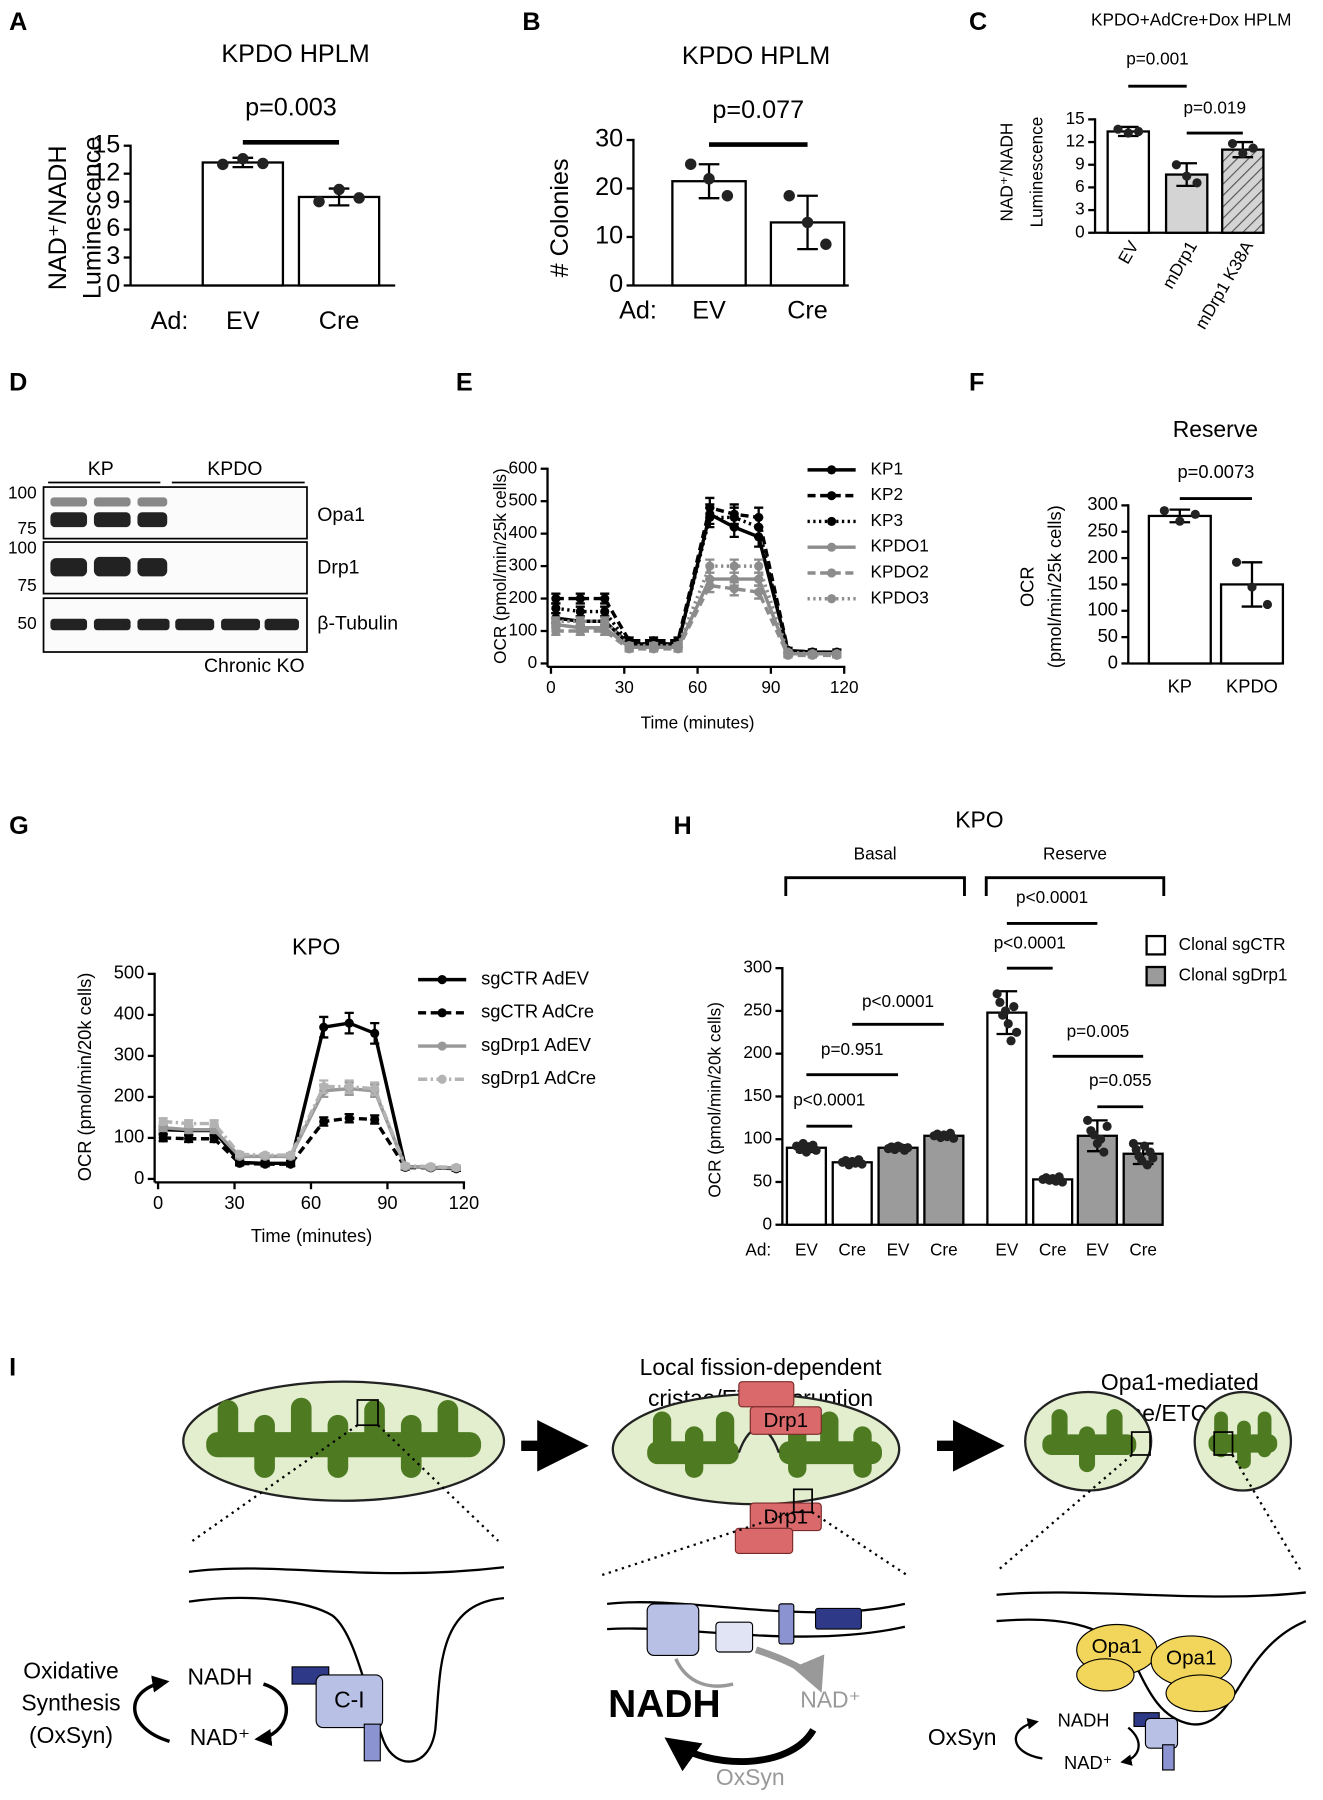  What do you see at coordinates (27, 623) in the screenshot?
I see `size-marker: 50` at bounding box center [27, 623].